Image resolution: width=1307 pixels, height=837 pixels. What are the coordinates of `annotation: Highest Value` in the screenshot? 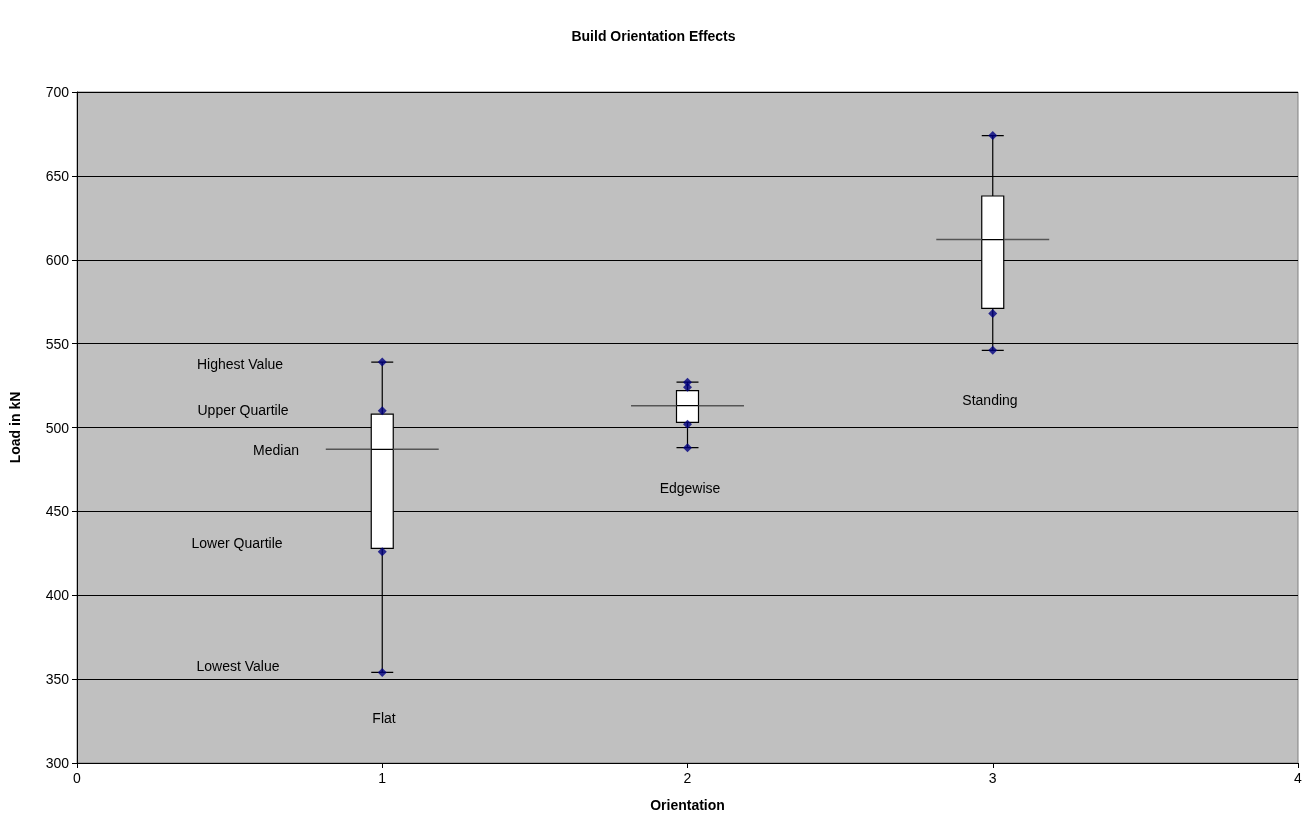 It's located at (240, 364).